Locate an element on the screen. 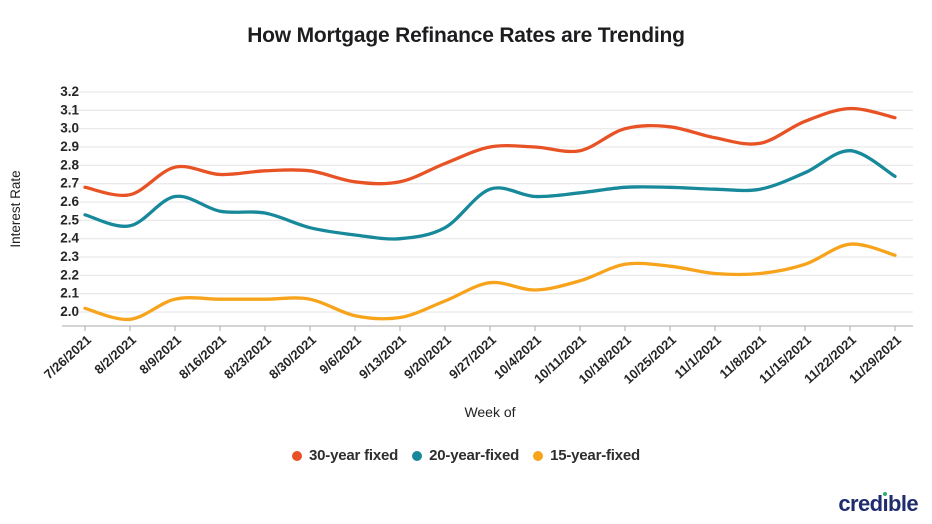  legend-label-15-year-fixed: 15-year-fixed is located at coordinates (595, 455).